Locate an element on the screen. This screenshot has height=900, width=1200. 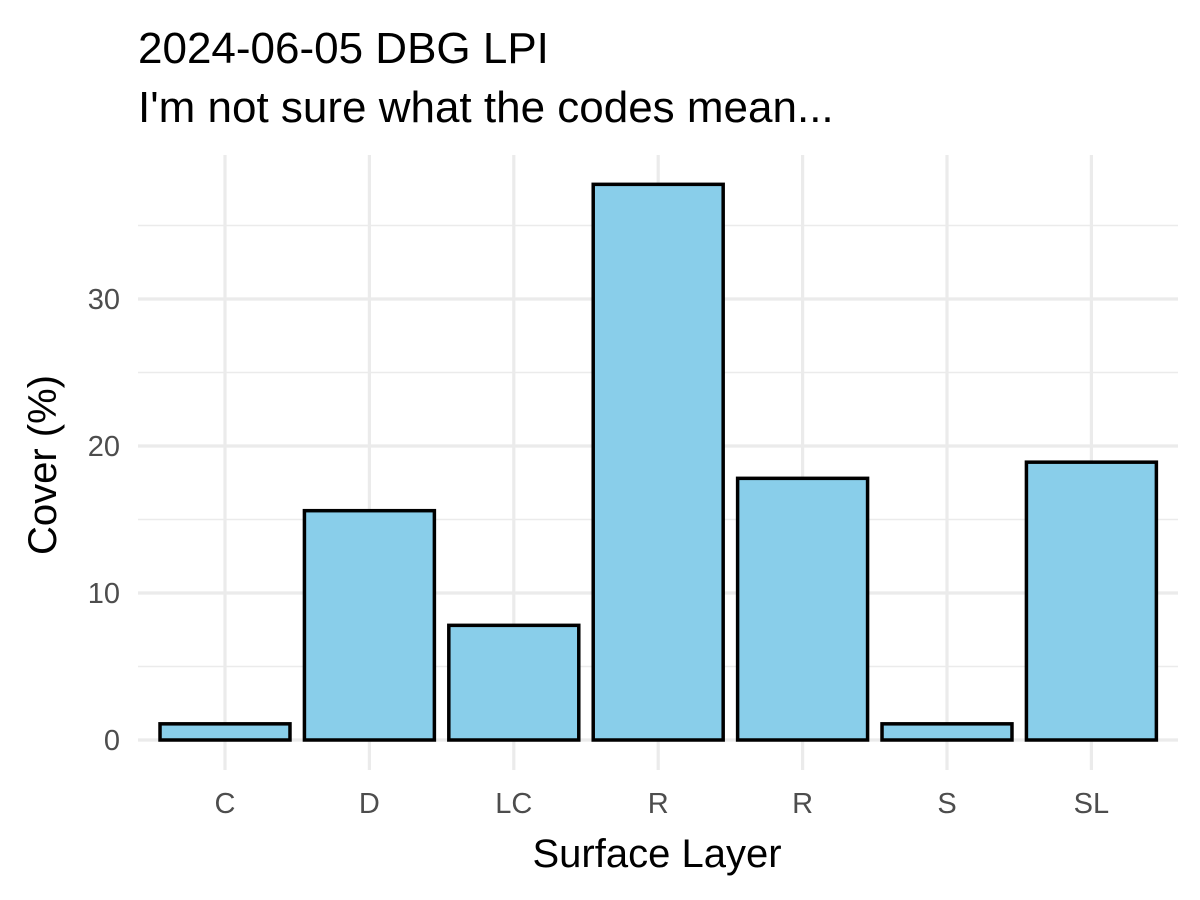
y-tick-label: 20 is located at coordinates (104, 447).